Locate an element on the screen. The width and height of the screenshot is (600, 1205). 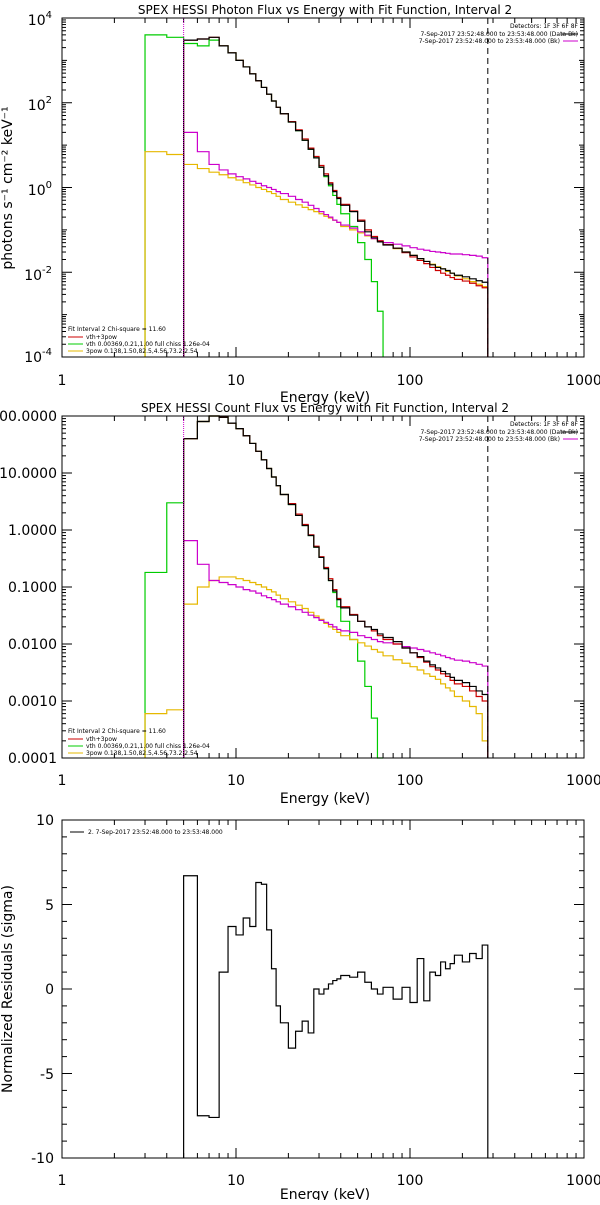
y-tick-label: 10 is located at coordinates (45, 821).